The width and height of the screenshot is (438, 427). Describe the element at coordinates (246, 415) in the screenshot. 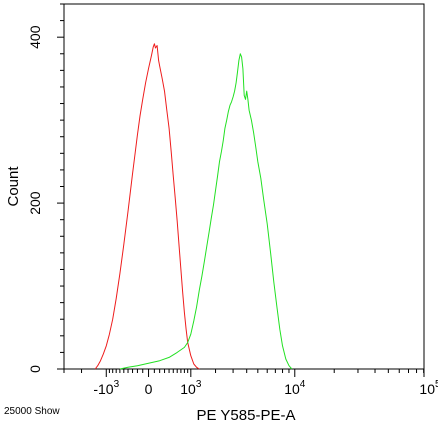

I see `x-axis-title: PE Y585-PE-A` at that location.